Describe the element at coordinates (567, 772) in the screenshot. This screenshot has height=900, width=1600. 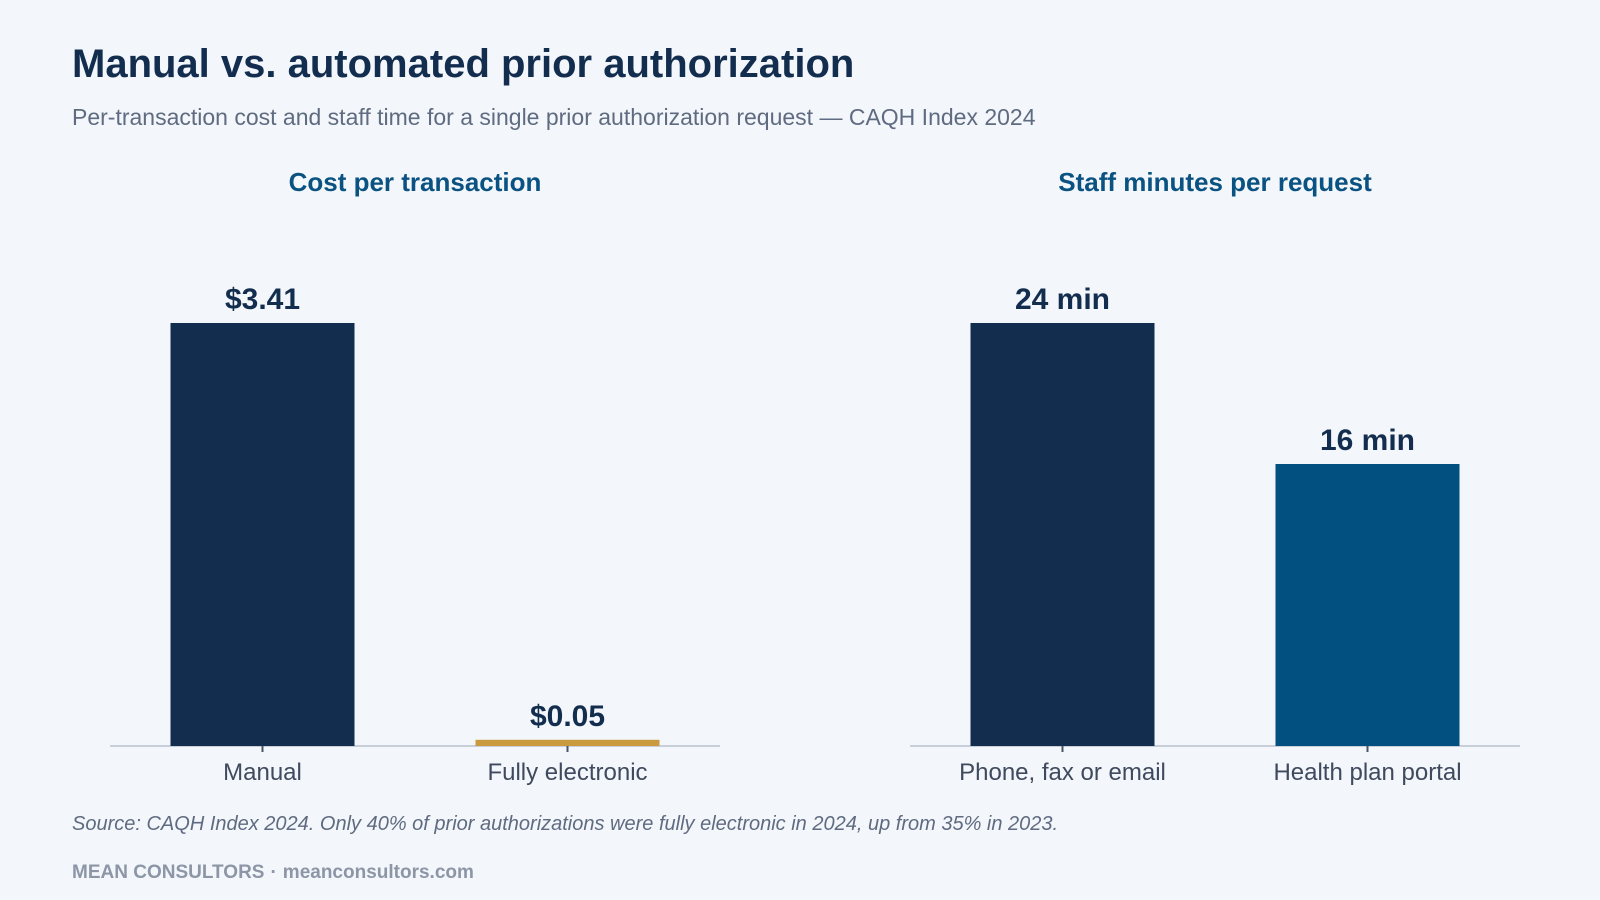
I see `x-tick-label: Fully electronic` at that location.